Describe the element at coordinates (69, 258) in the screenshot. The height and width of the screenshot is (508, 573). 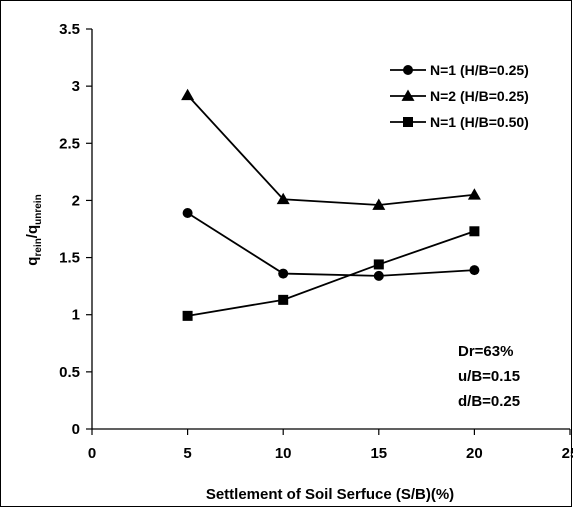
I see `y-tick-label: 1.5` at that location.